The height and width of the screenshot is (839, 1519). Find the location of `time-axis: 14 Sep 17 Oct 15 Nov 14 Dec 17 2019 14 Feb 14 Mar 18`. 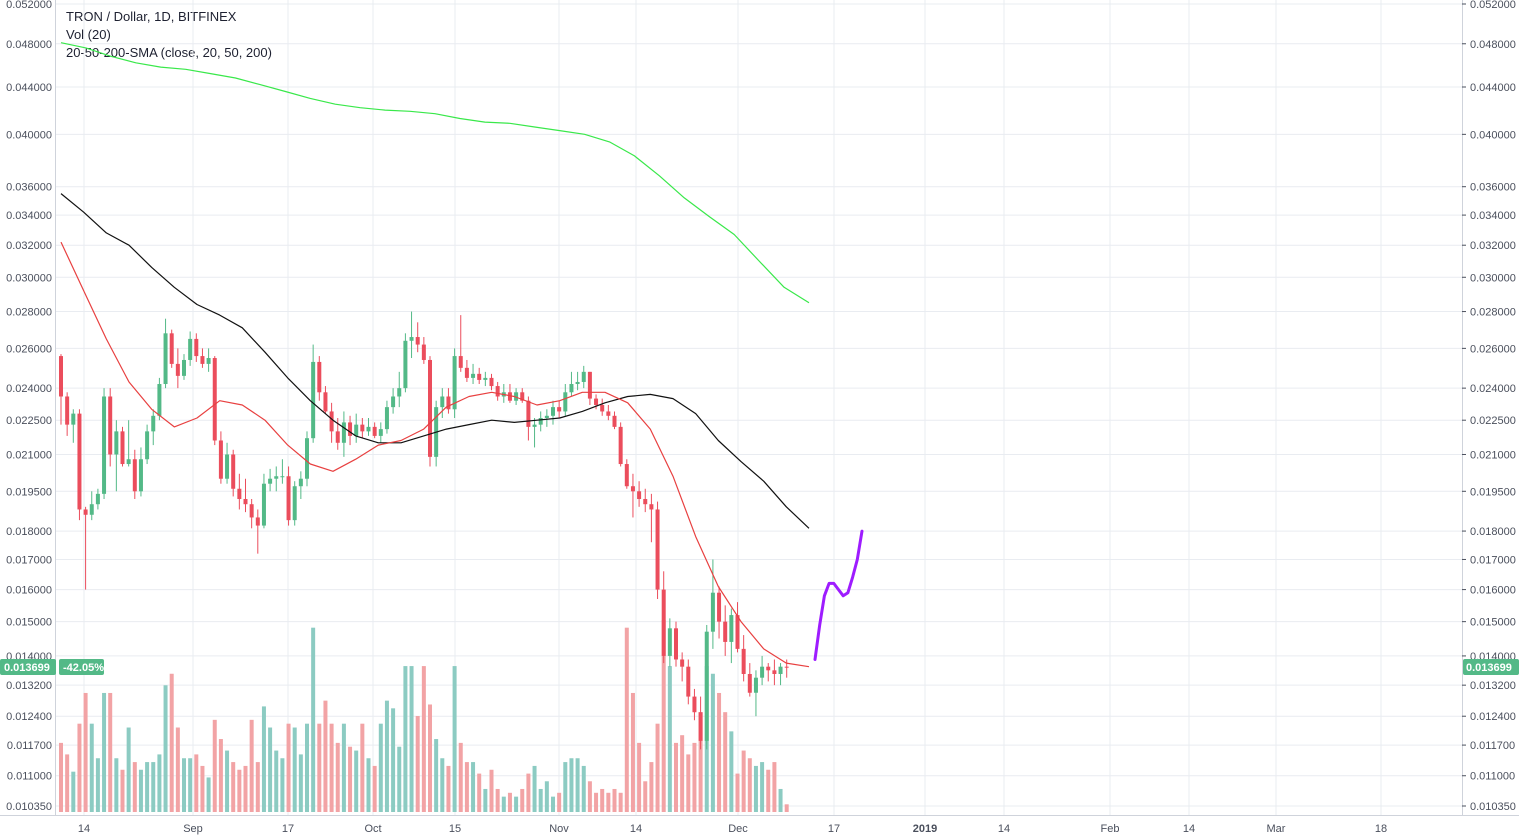

time-axis: 14 Sep 17 Oct 15 Nov 14 Dec 17 2019 14 Feb 14 Mar 18 is located at coordinates (732, 829).